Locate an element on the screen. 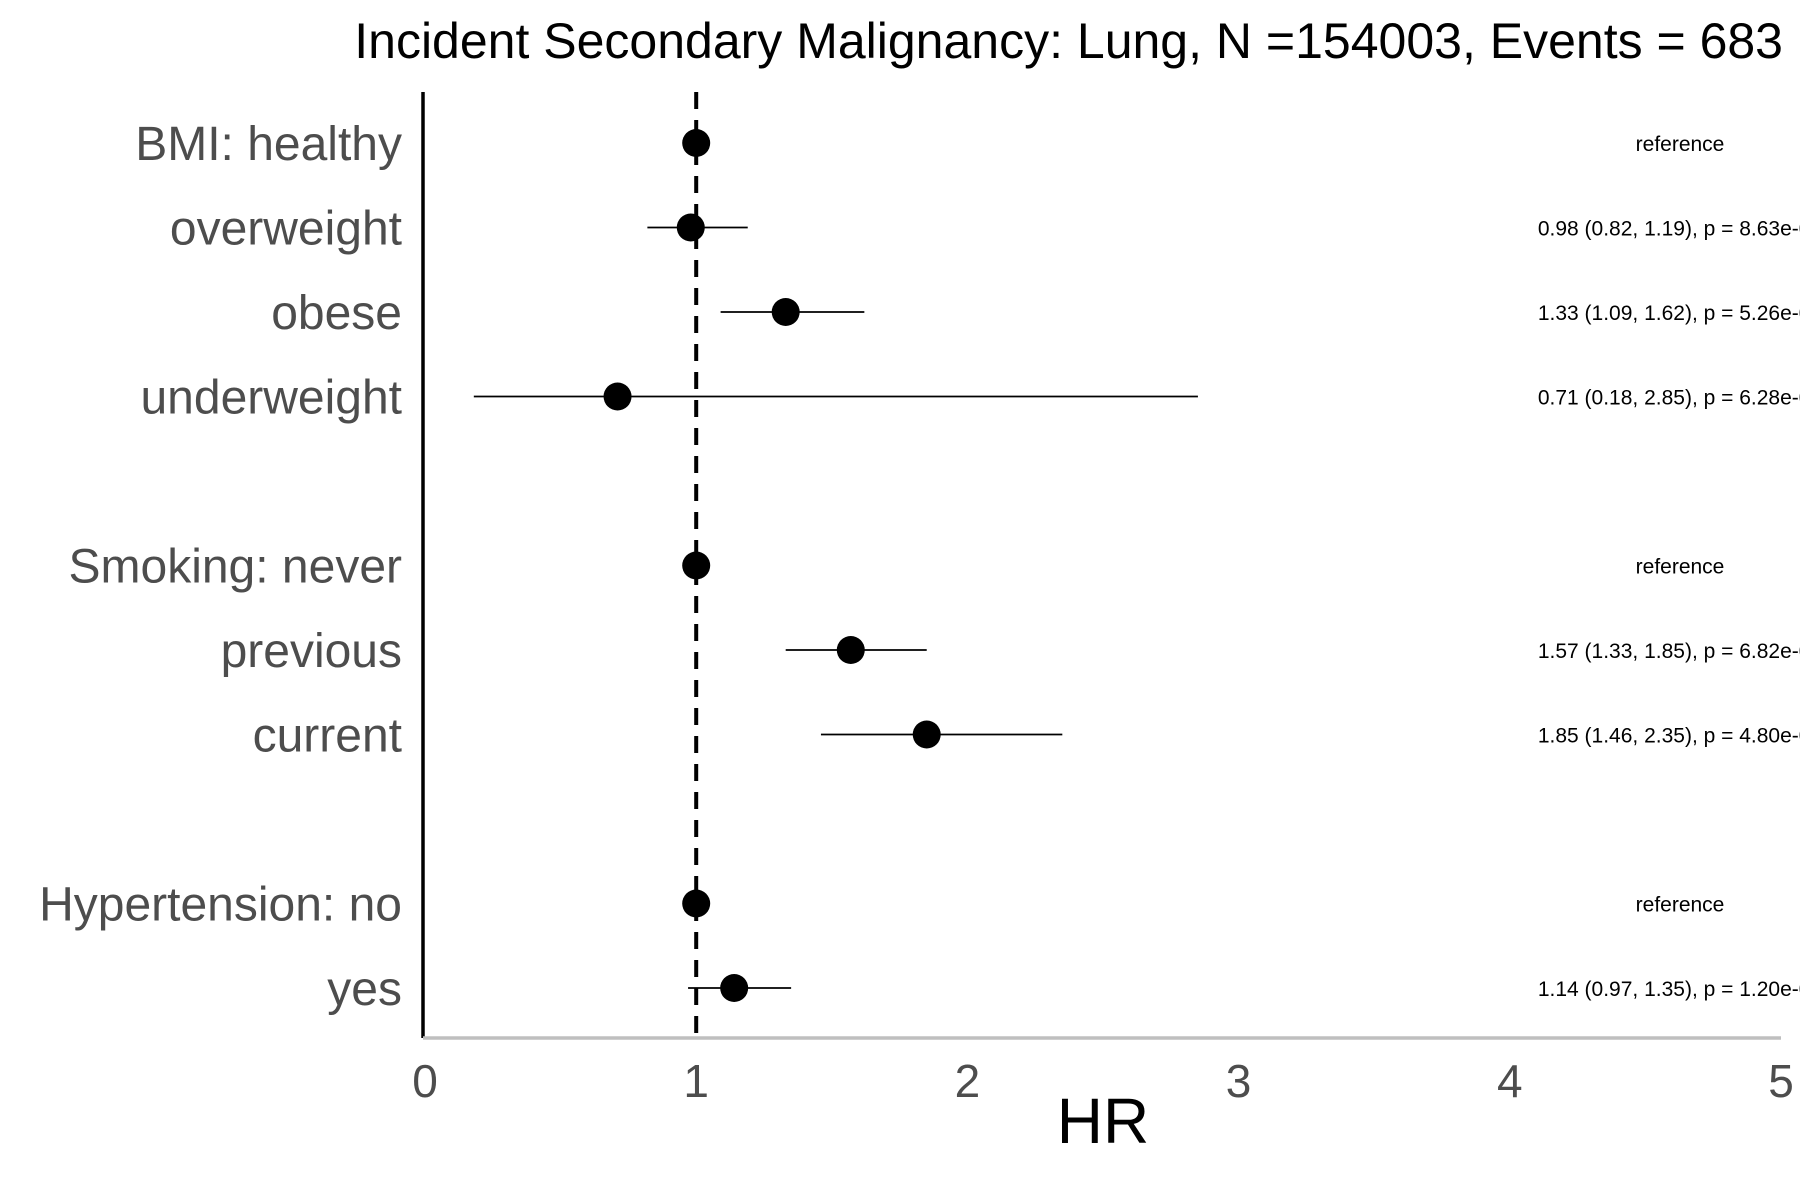  row-annotation: 1.14 (0.97, 1.35), p = 1.20e-01 is located at coordinates (1669, 989).